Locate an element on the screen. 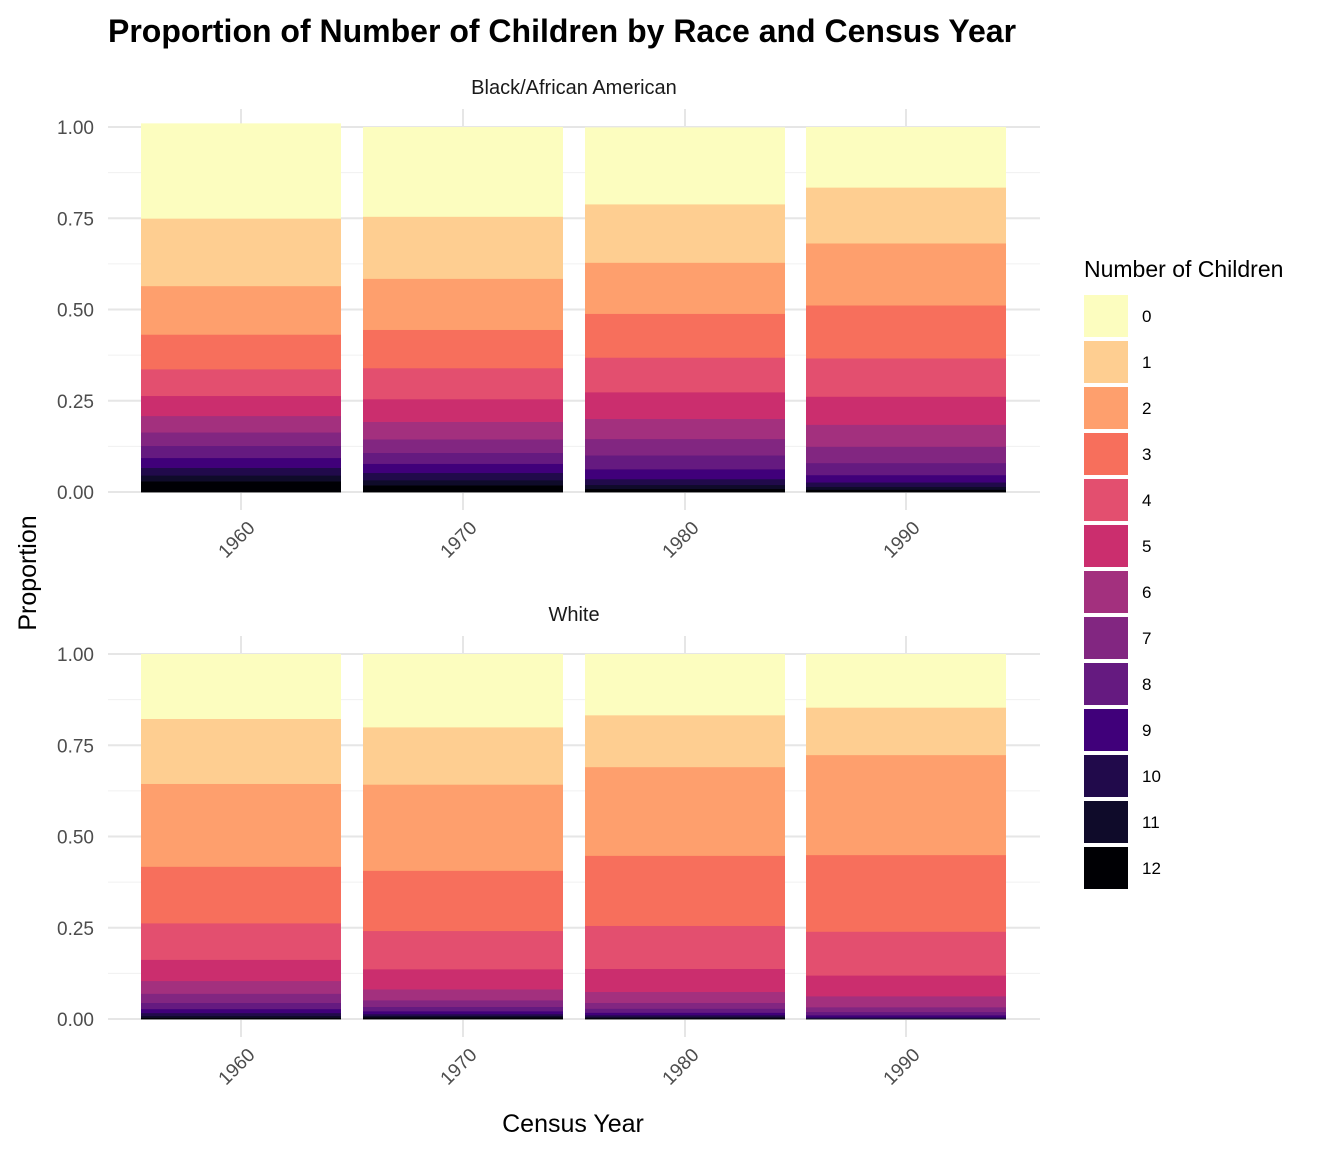  legend-label: 11 is located at coordinates (1151, 822).